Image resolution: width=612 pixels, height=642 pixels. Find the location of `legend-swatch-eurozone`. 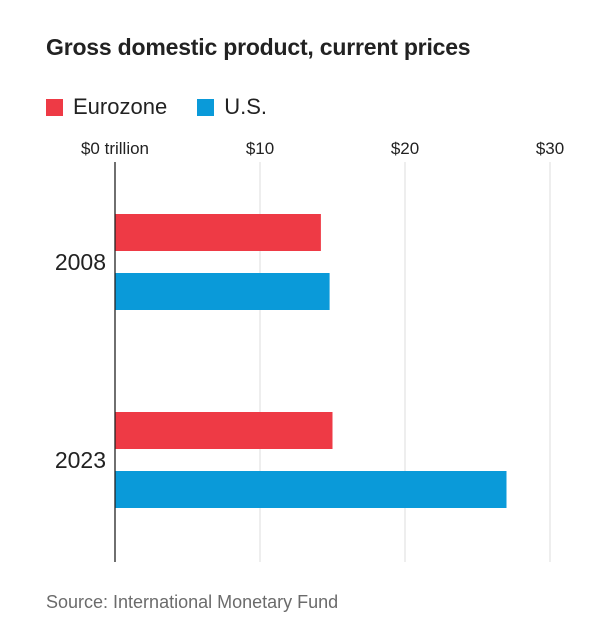

legend-swatch-eurozone is located at coordinates (54, 107).